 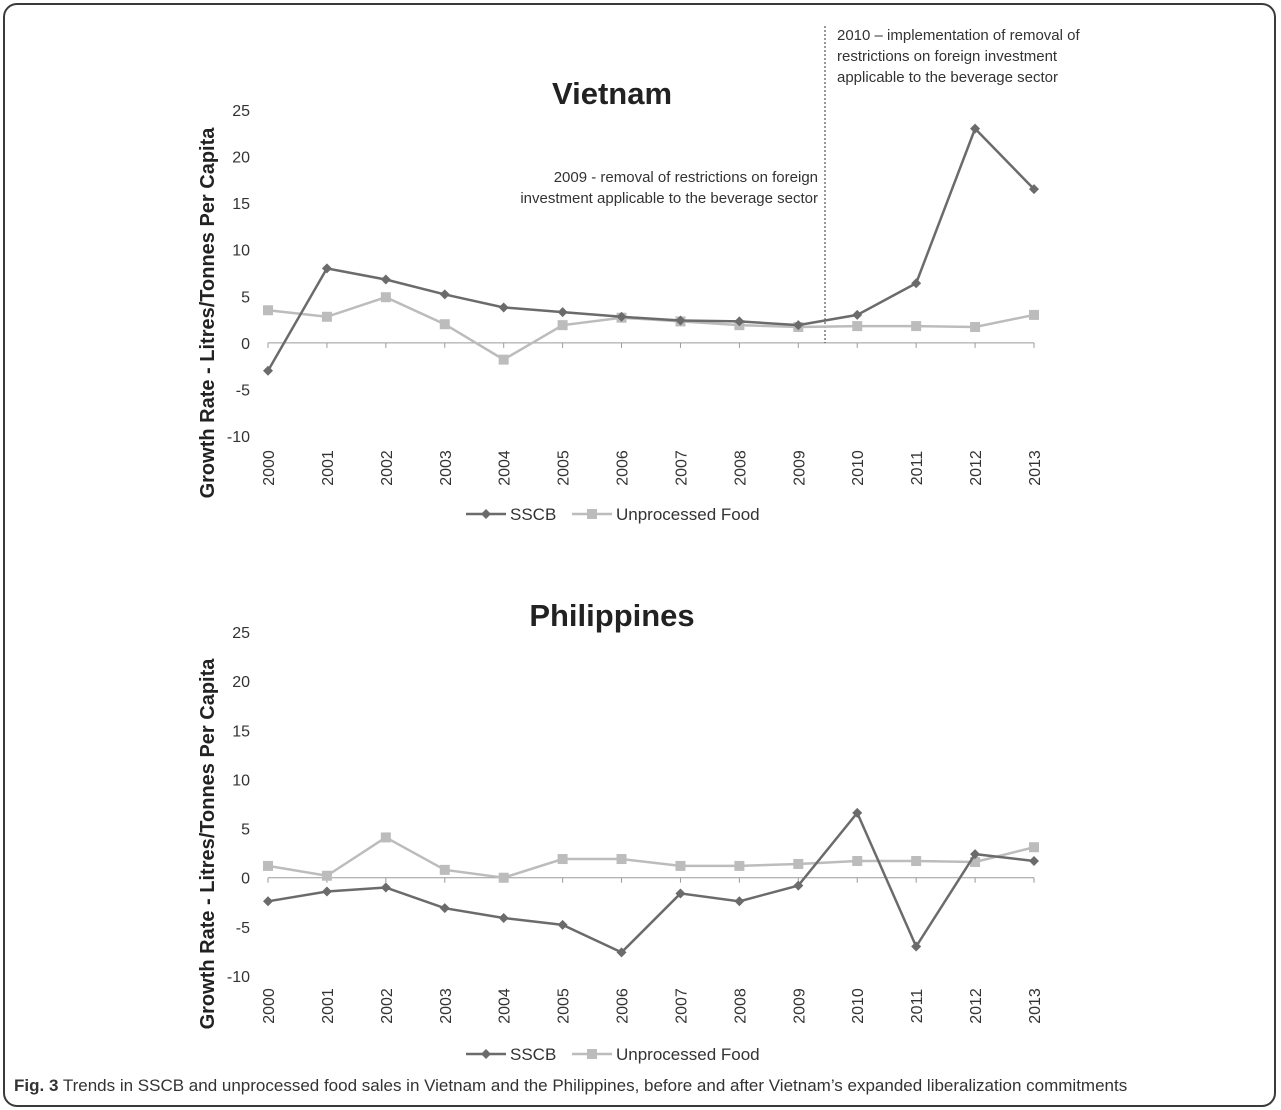 What do you see at coordinates (241, 204) in the screenshot?
I see `panel-1-y-tick-label-5: 15` at bounding box center [241, 204].